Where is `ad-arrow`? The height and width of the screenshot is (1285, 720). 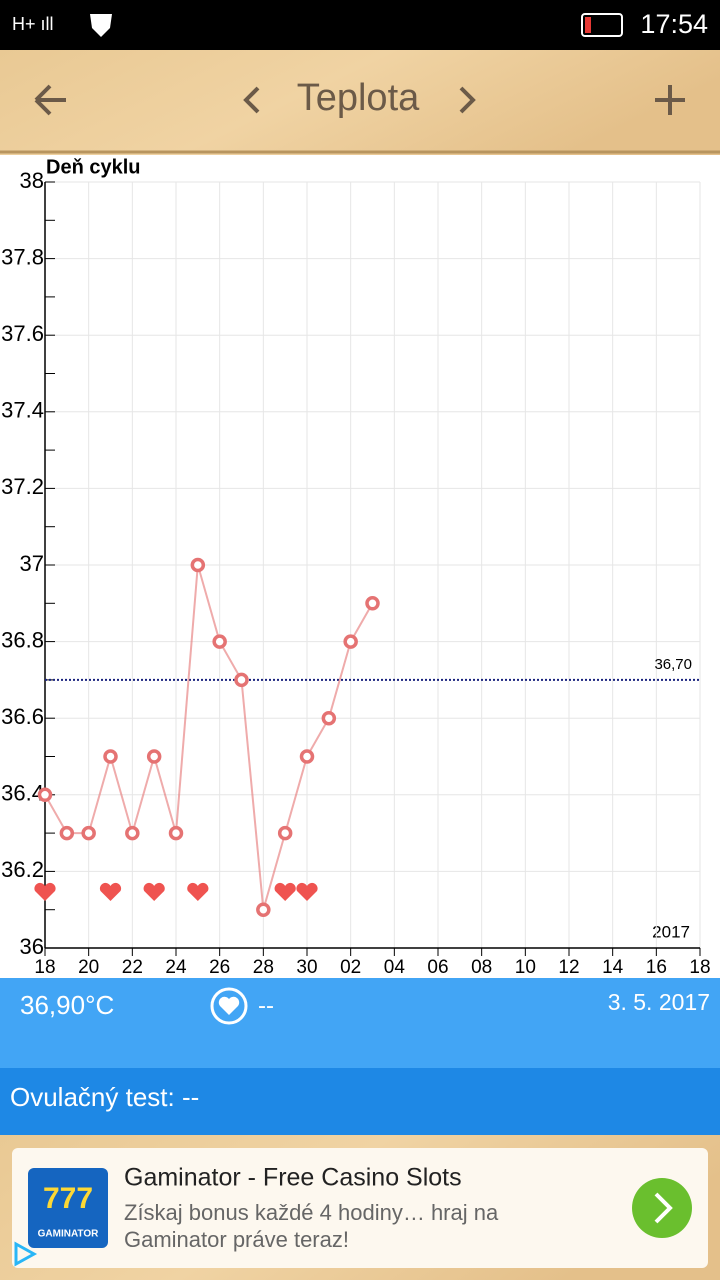 ad-arrow is located at coordinates (663, 1208).